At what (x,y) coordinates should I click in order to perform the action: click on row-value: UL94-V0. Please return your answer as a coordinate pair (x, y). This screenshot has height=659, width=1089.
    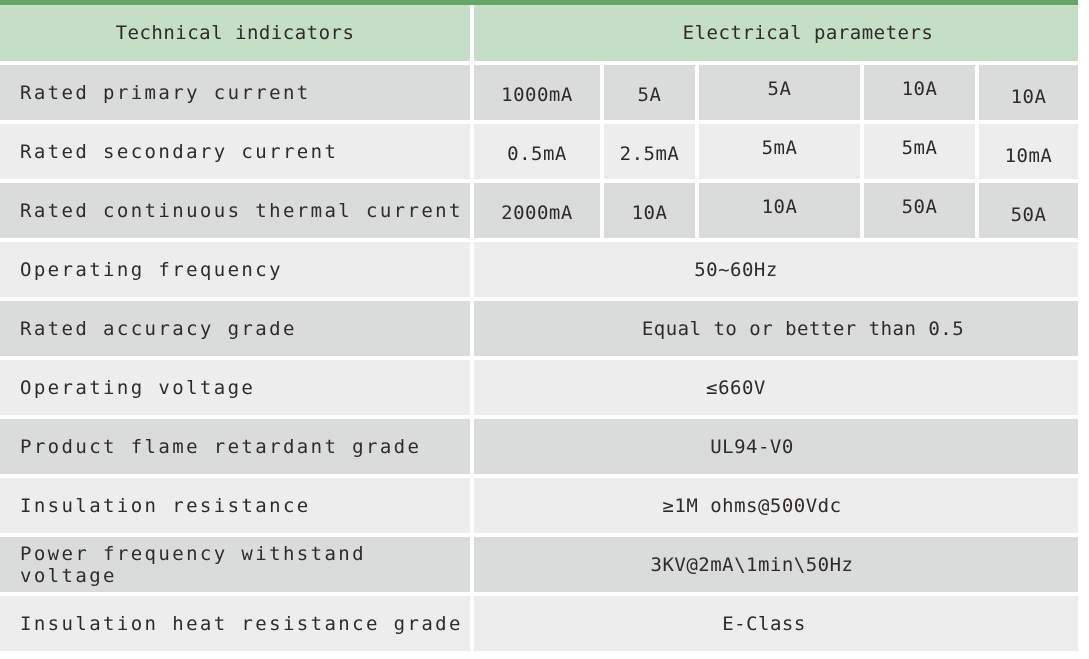
    Looking at the image, I should click on (776, 446).